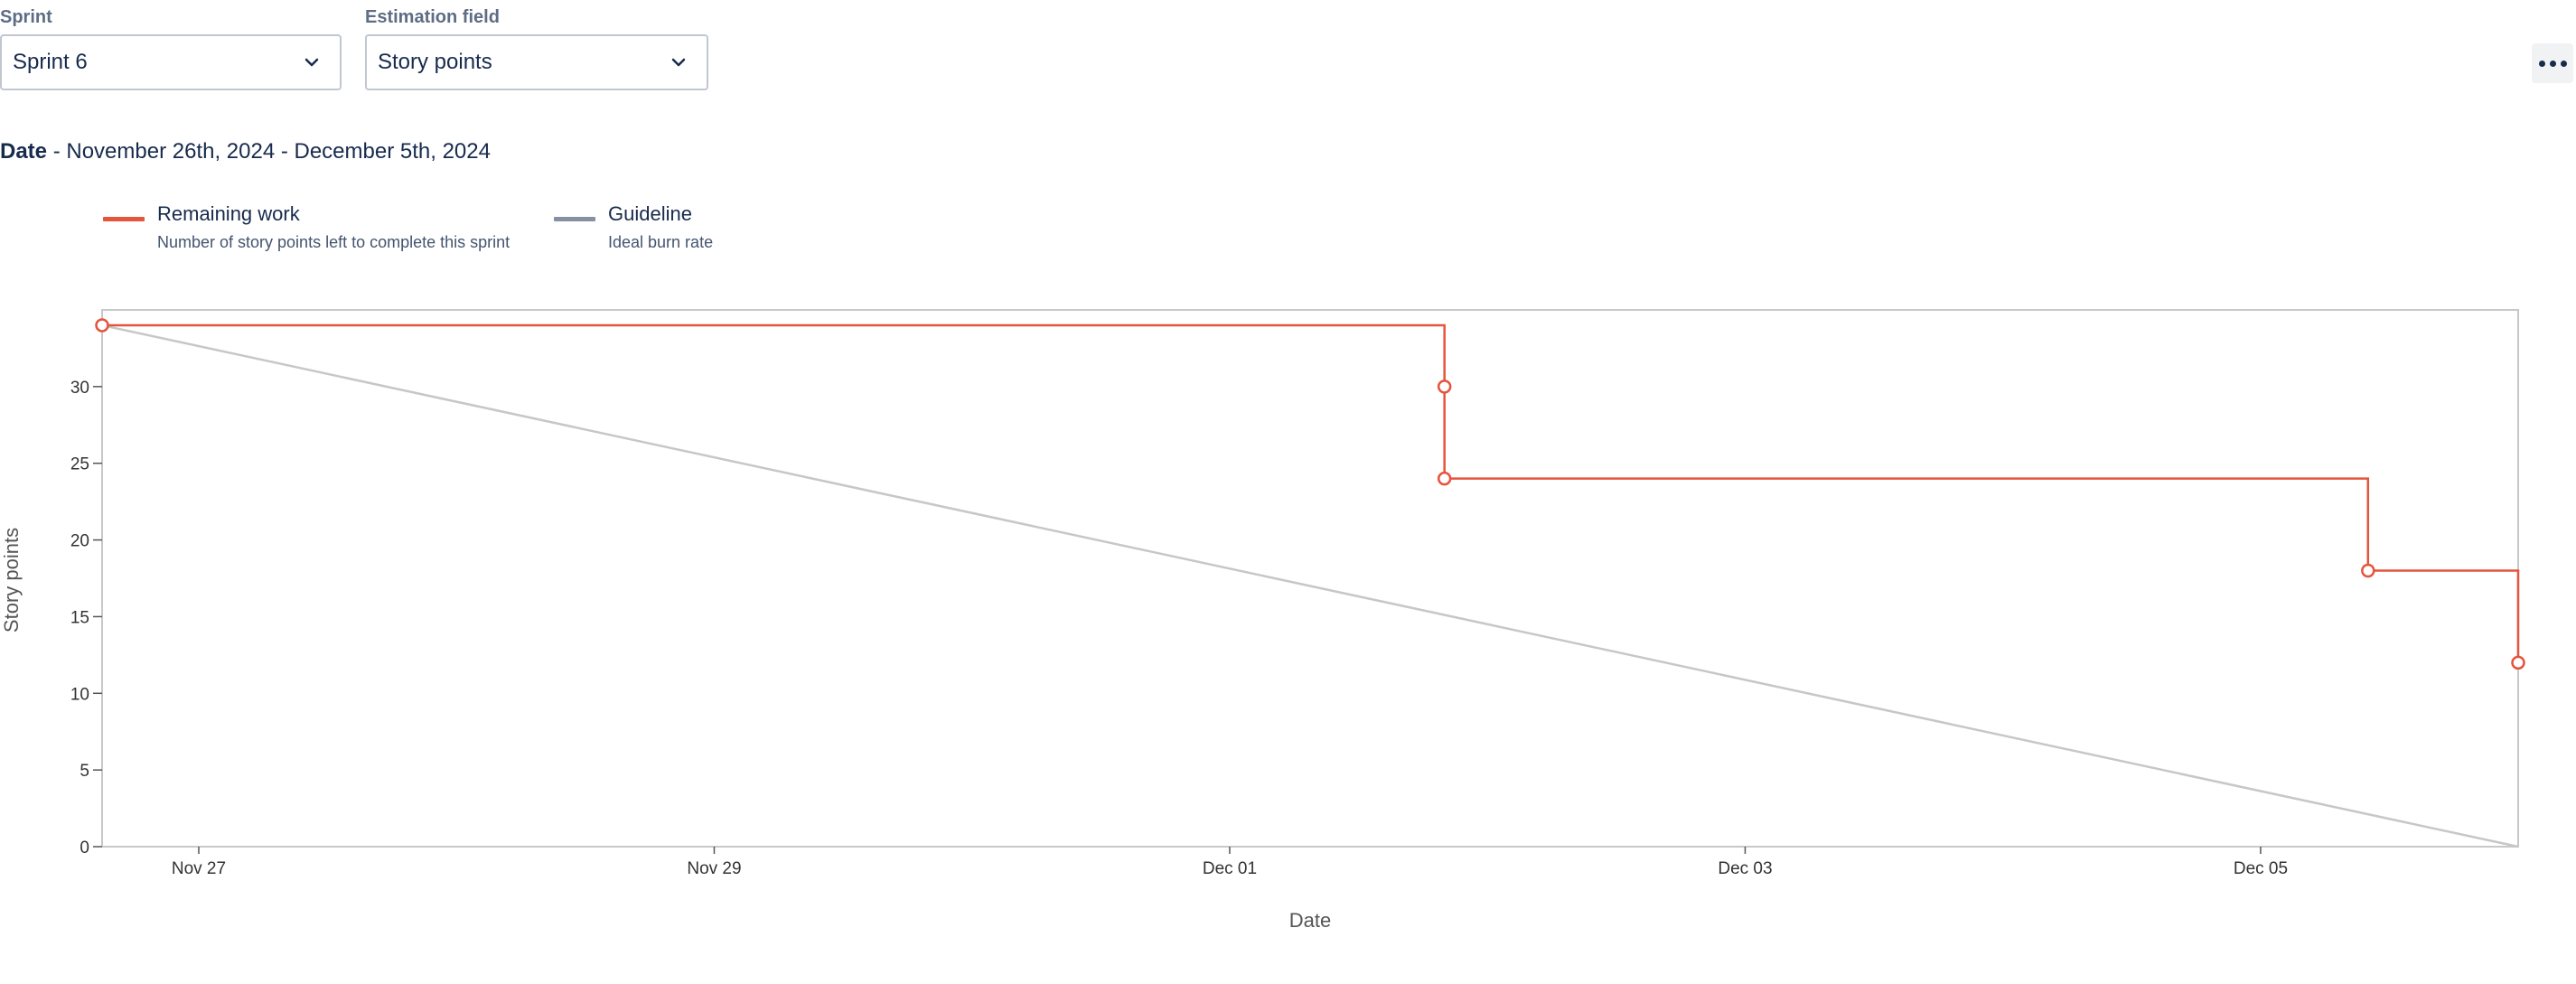  I want to click on x-tick-label: Dec 01, so click(1230, 868).